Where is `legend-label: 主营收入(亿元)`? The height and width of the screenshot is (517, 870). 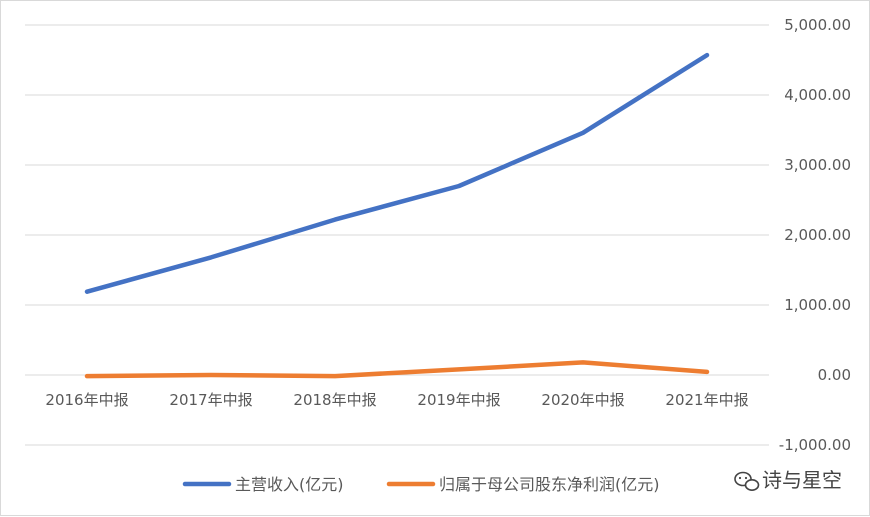 legend-label: 主营收入(亿元) is located at coordinates (289, 484).